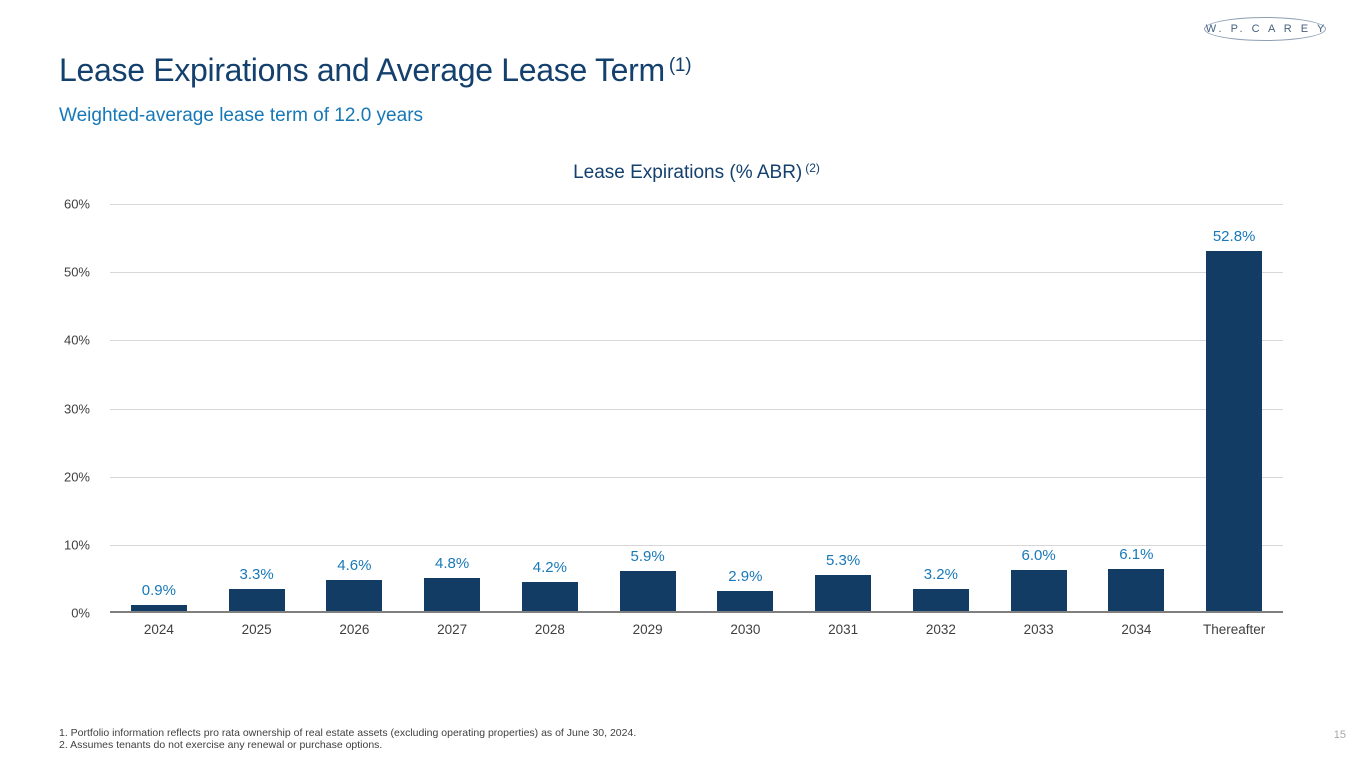  What do you see at coordinates (256, 574) in the screenshot?
I see `bar-value-label: 3.3%` at bounding box center [256, 574].